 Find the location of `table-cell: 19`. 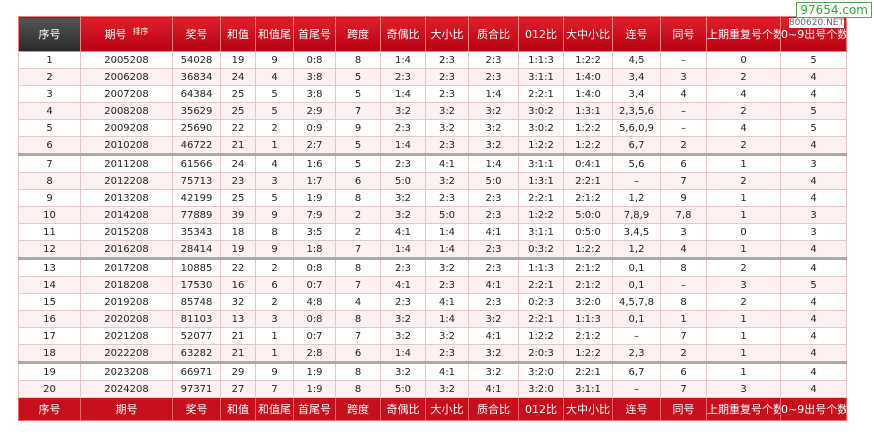

table-cell: 19 is located at coordinates (49, 371).